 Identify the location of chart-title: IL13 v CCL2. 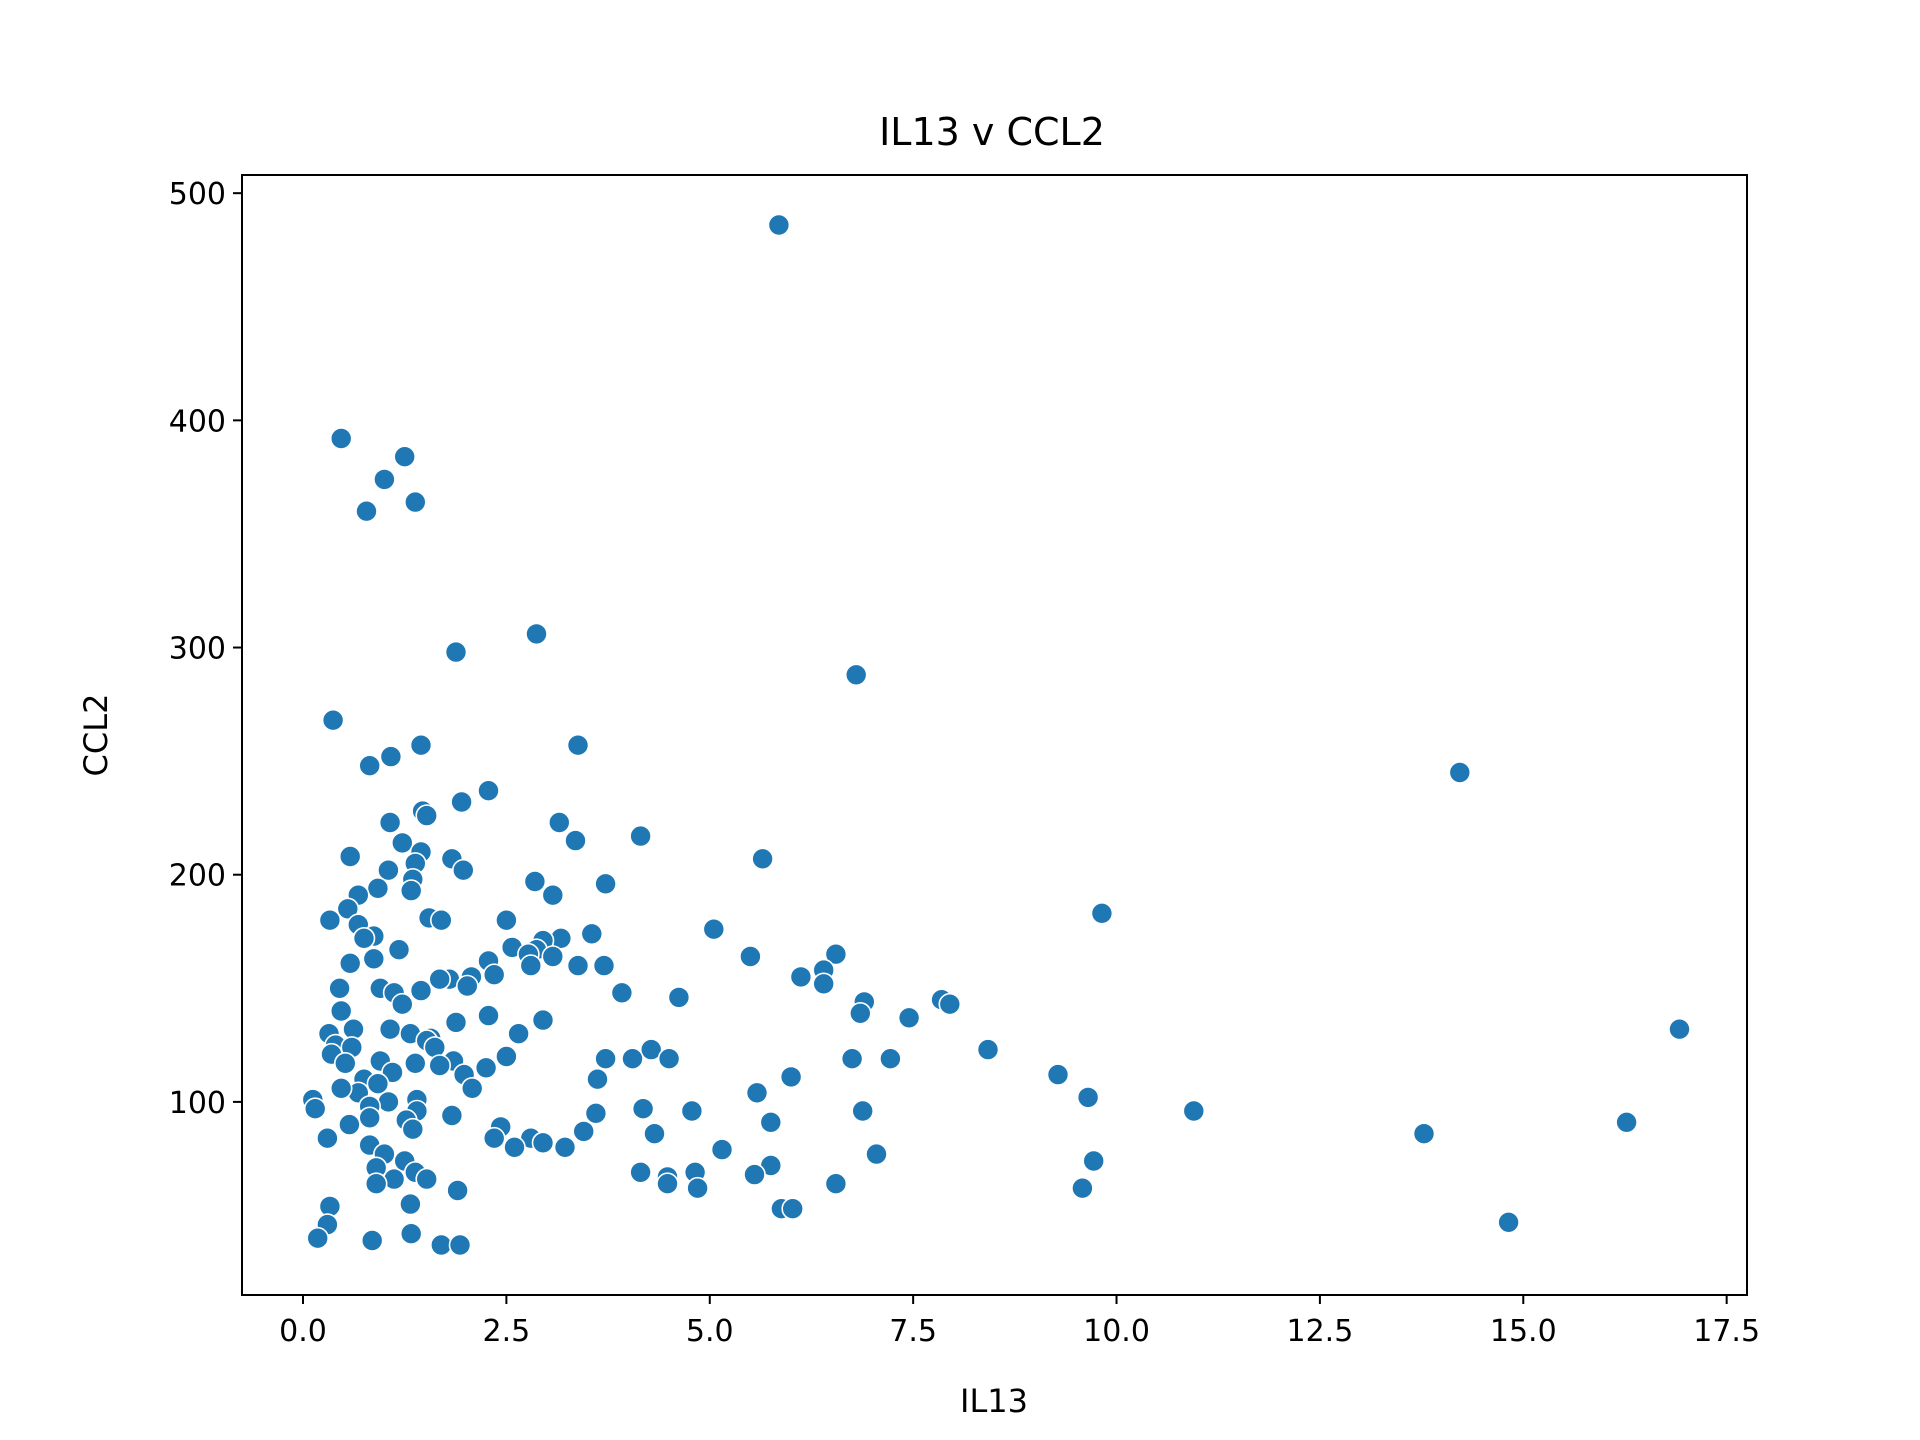
(992, 132).